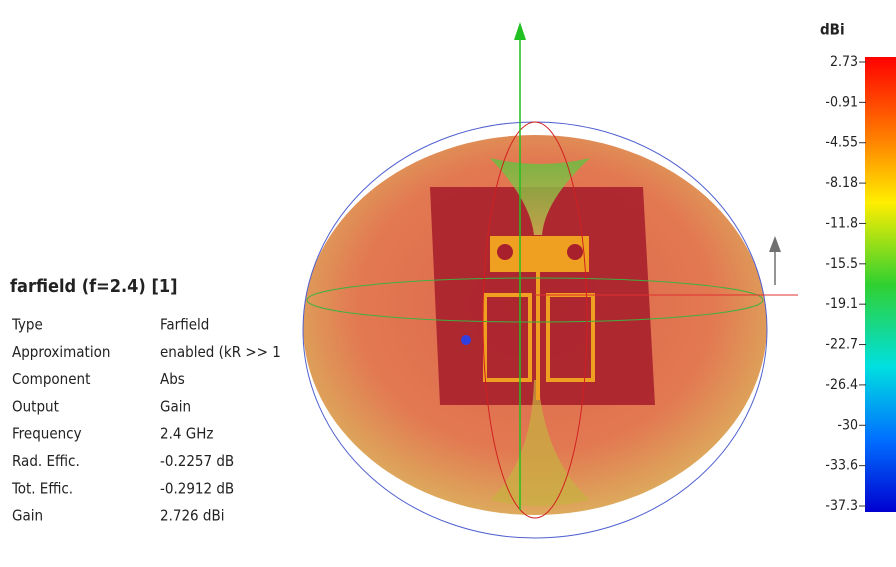 This screenshot has width=896, height=567. I want to click on colorbar-tick-label: -11.8, so click(841, 223).